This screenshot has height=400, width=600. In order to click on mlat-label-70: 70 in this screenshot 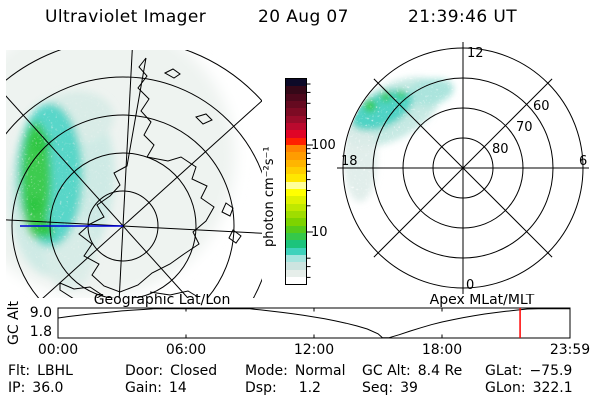, I will do `click(524, 127)`.